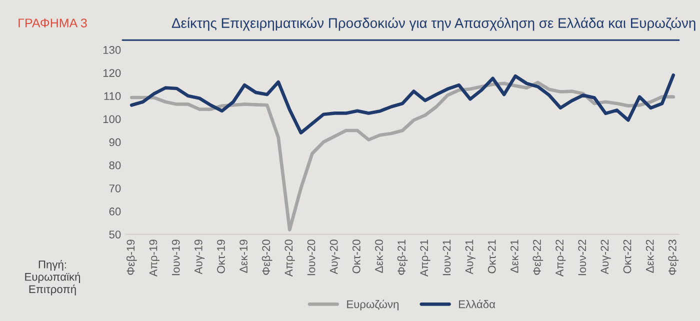  I want to click on x-tick-label: Αυγ-20, so click(335, 257).